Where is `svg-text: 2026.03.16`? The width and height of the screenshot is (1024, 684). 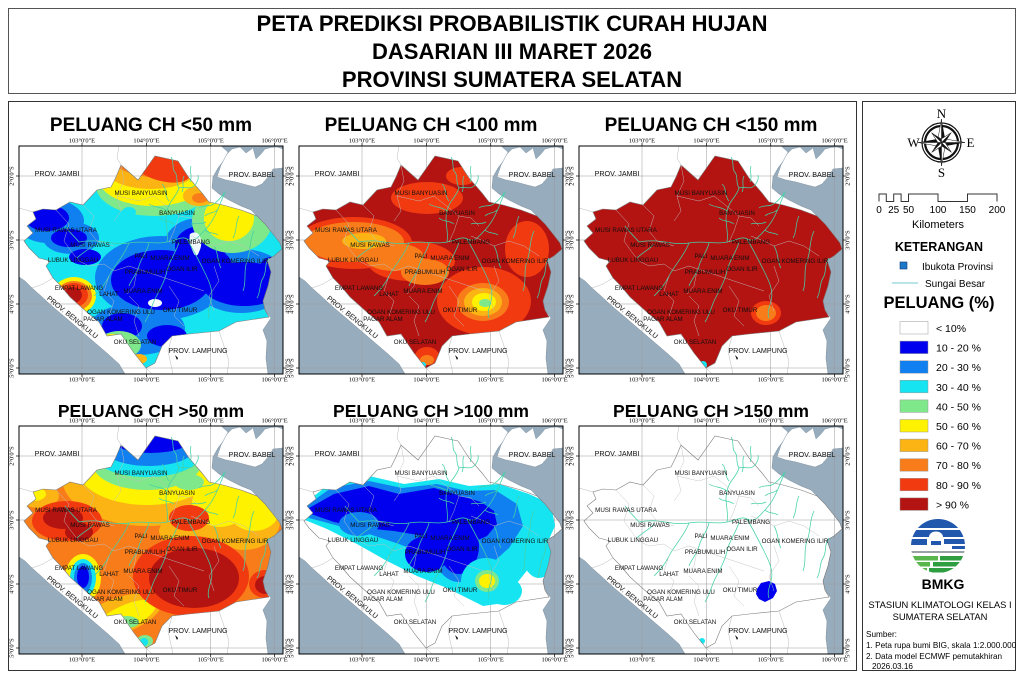 svg-text: 2026.03.16 is located at coordinates (892, 666).